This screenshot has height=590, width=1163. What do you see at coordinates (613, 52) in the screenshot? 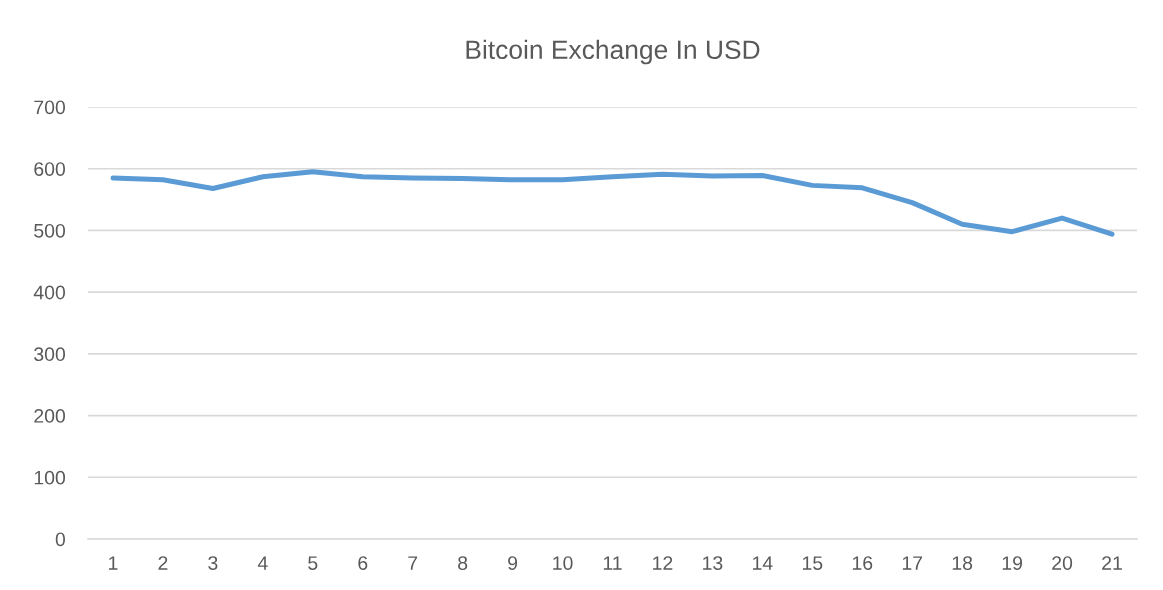
I see `chart-title: Bitcoin Exchange In USD` at bounding box center [613, 52].